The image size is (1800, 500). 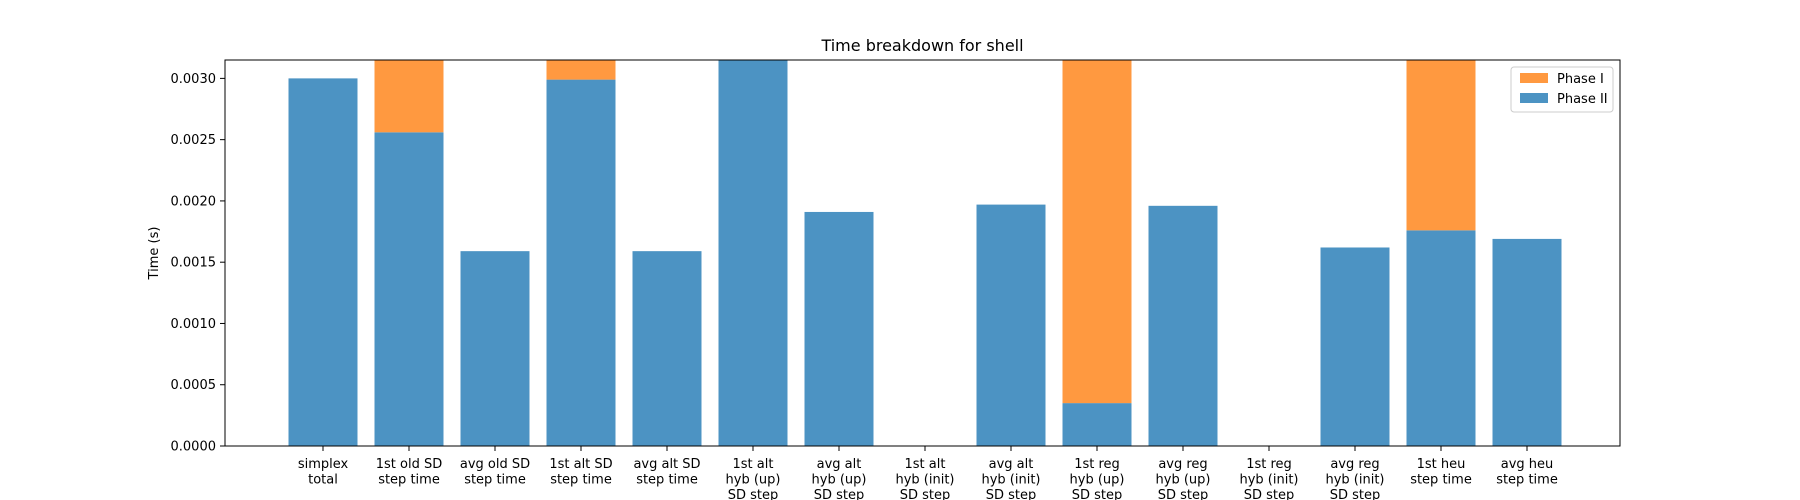 What do you see at coordinates (753, 478) in the screenshot?
I see `x-tick-label: 1st alt hyb (up) SD step` at bounding box center [753, 478].